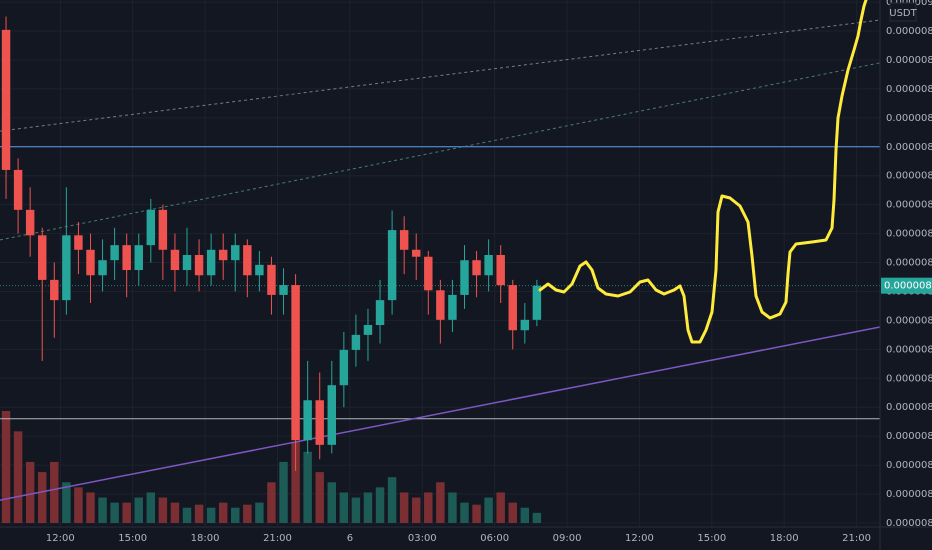 This screenshot has width=932, height=550. What do you see at coordinates (494, 538) in the screenshot?
I see `x-tick-label: 06:00` at bounding box center [494, 538].